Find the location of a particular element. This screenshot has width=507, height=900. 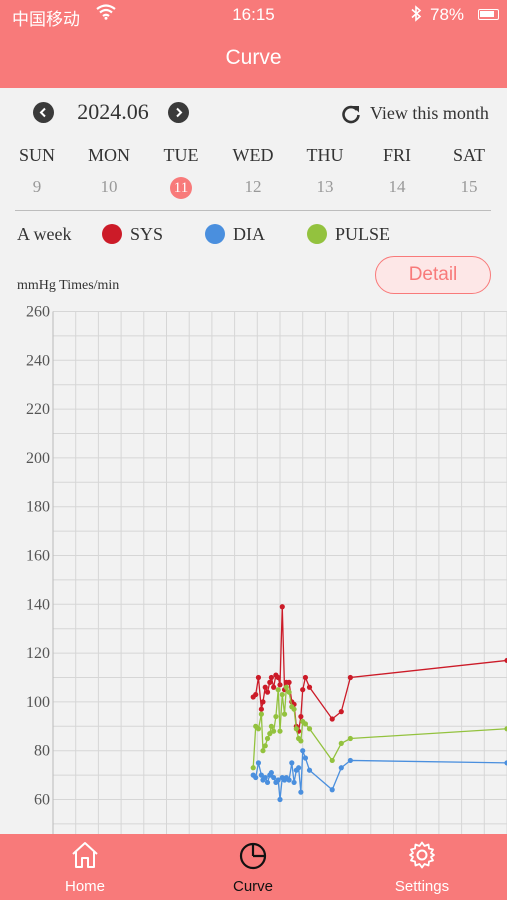

detail-button: Detail is located at coordinates (433, 275).